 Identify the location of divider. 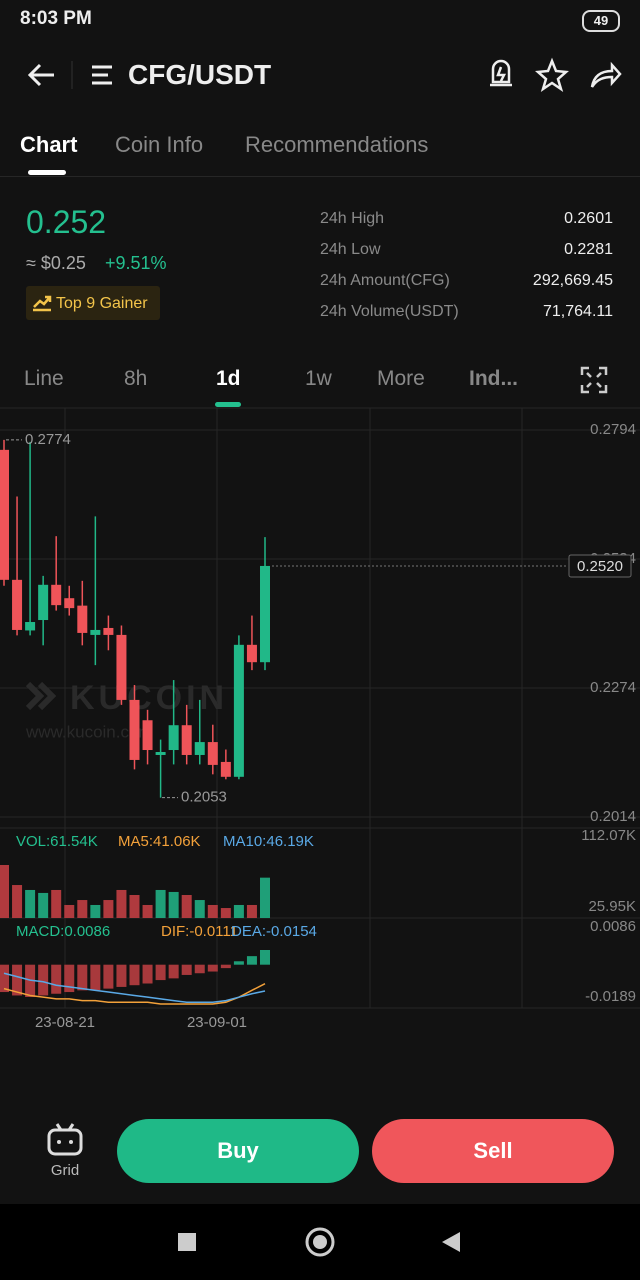
(320, 176).